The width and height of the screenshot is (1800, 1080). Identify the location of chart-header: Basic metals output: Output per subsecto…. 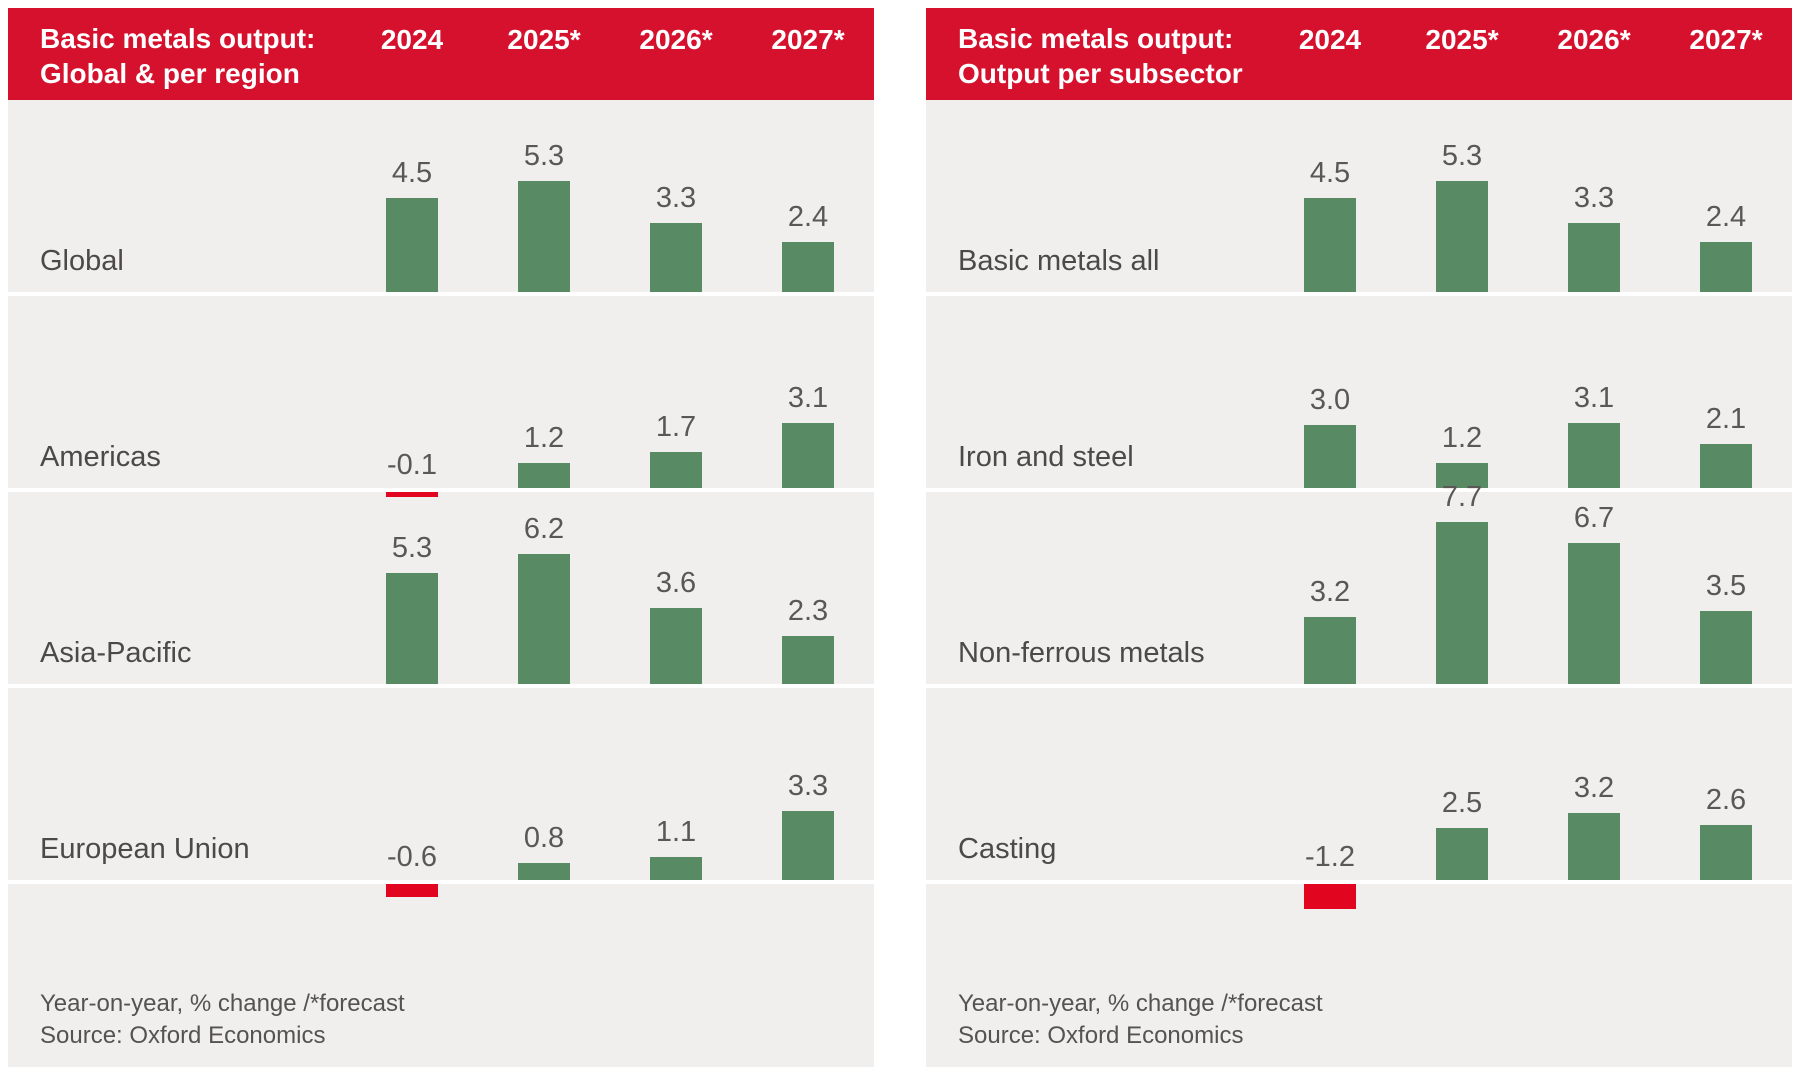
(1359, 54).